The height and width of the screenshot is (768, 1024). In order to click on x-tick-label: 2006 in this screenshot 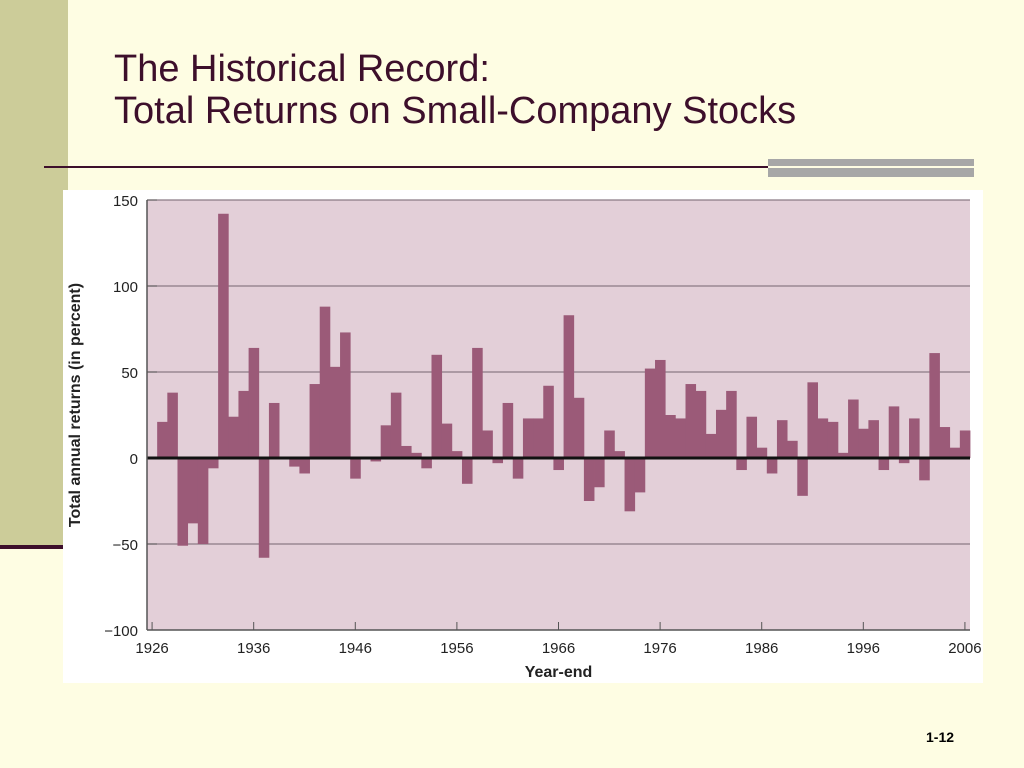, I will do `click(964, 648)`.